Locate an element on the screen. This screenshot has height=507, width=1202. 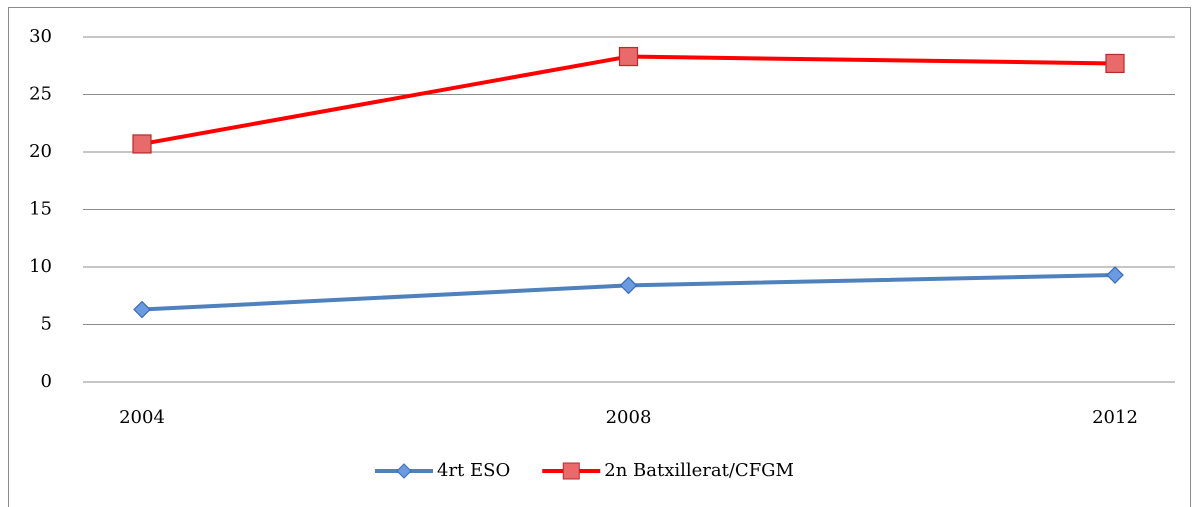
y-tick-label: 5 is located at coordinates (46, 324).